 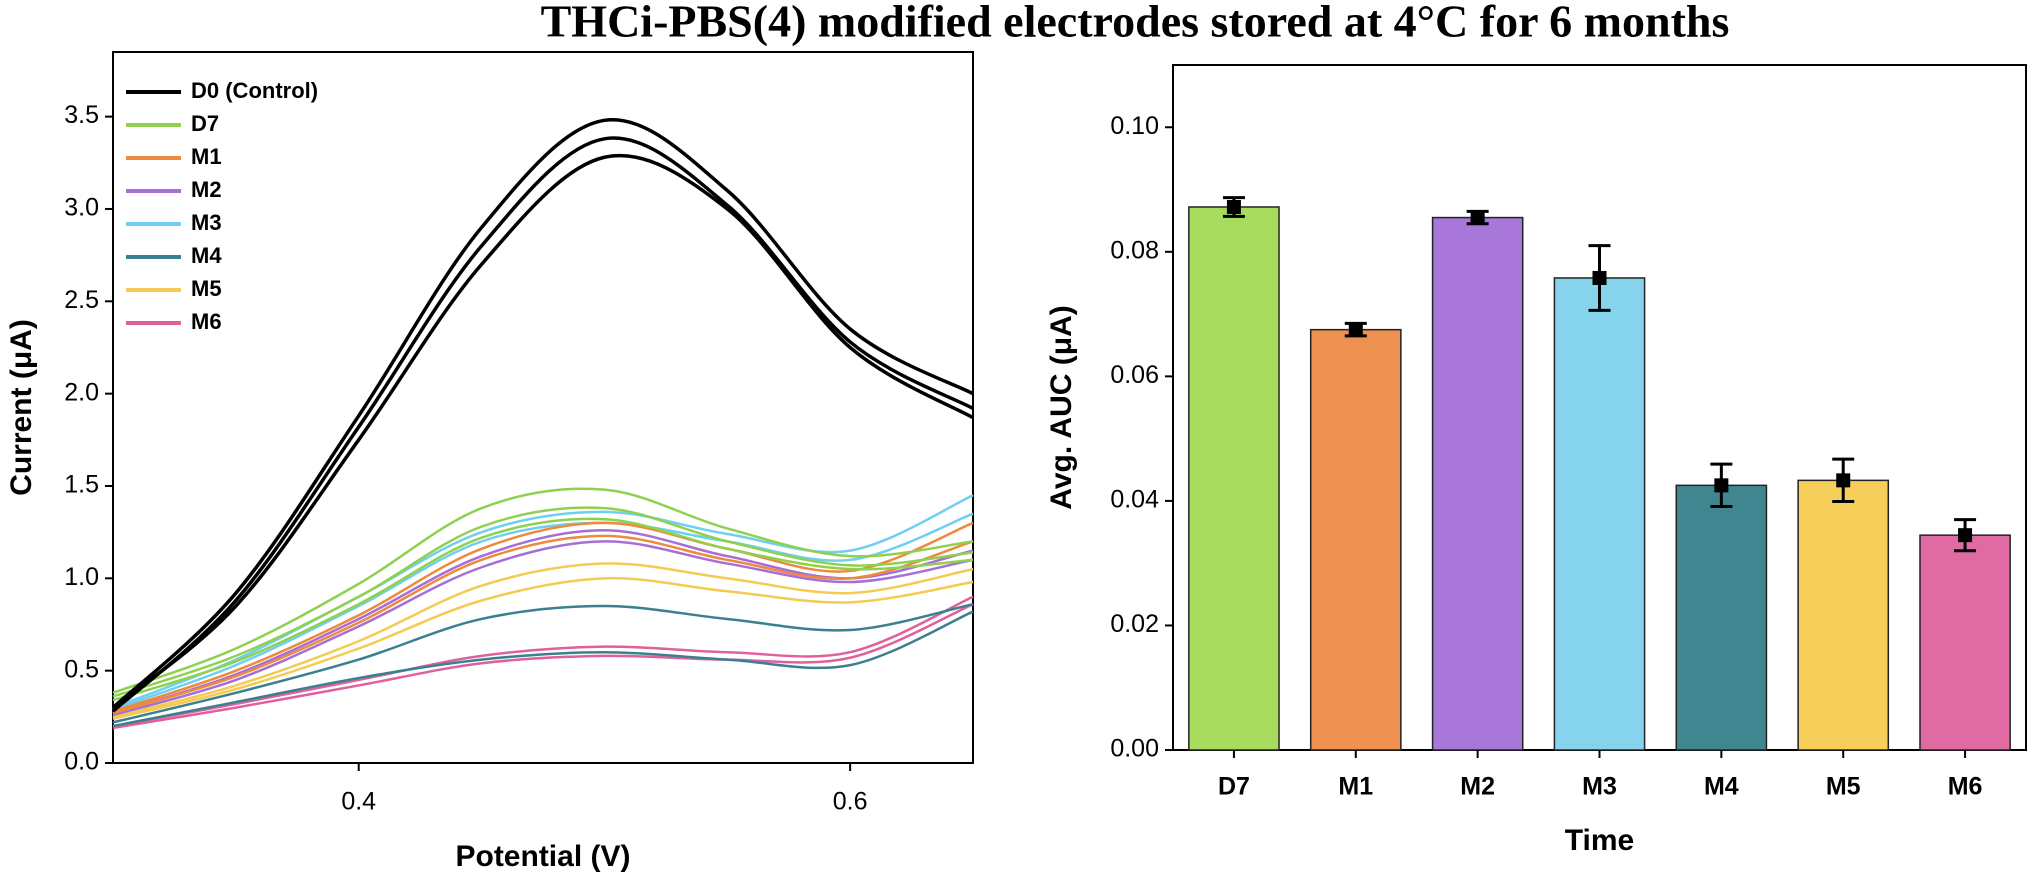 What do you see at coordinates (254, 90) in the screenshot?
I see `legend-label: D0 (Control)` at bounding box center [254, 90].